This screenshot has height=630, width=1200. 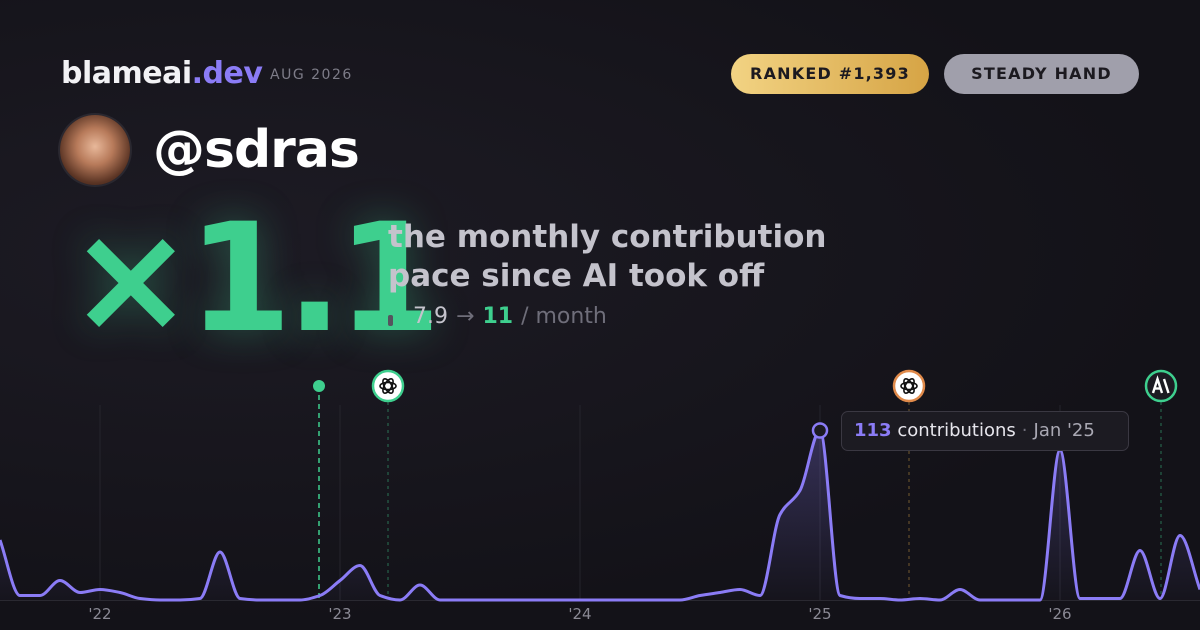 I want to click on before-value: 7.9, so click(x=430, y=316).